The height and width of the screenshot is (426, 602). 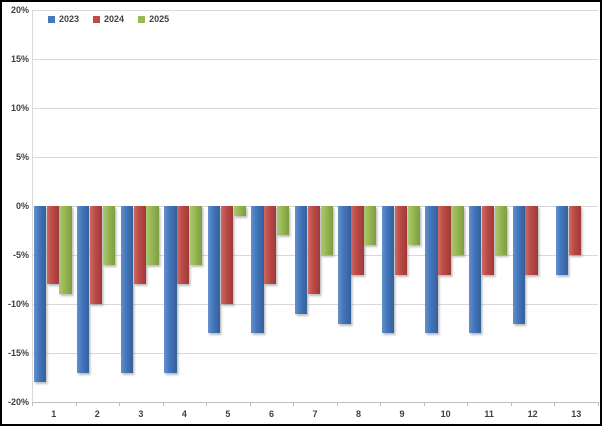 I want to click on x-tick-label: 7, so click(x=315, y=414).